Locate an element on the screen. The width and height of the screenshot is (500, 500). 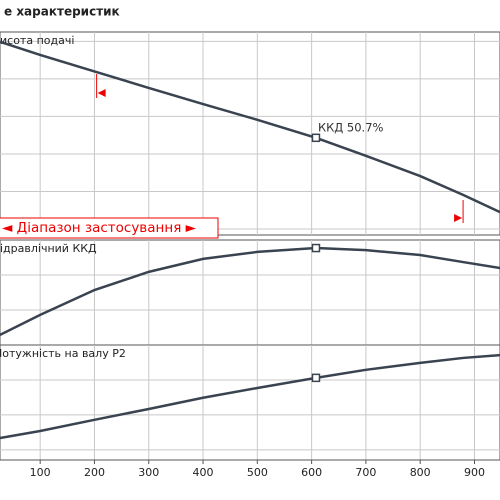
chart-title: е характеристик is located at coordinates (62, 12).